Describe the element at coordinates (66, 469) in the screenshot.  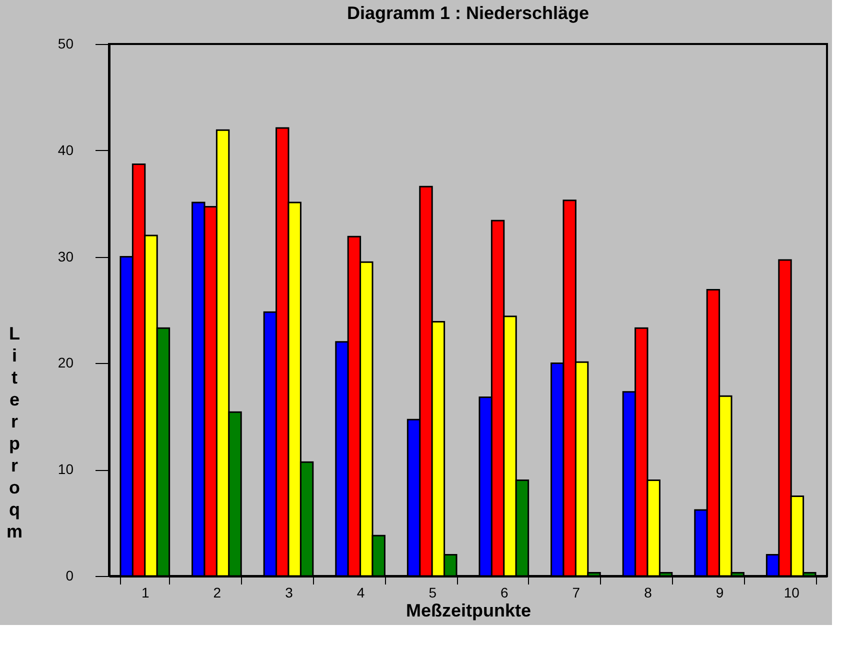
I see `y-tick-label: 10` at that location.